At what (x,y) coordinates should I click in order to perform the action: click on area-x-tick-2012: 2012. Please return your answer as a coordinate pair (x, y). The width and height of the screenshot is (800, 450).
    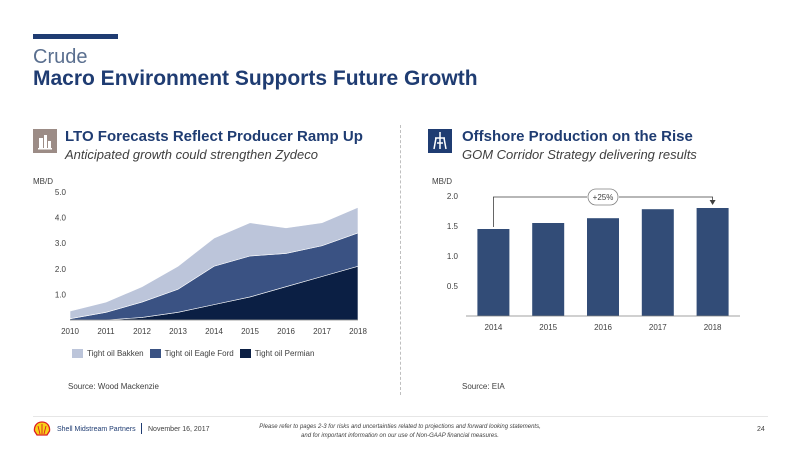
    Looking at the image, I should click on (142, 331).